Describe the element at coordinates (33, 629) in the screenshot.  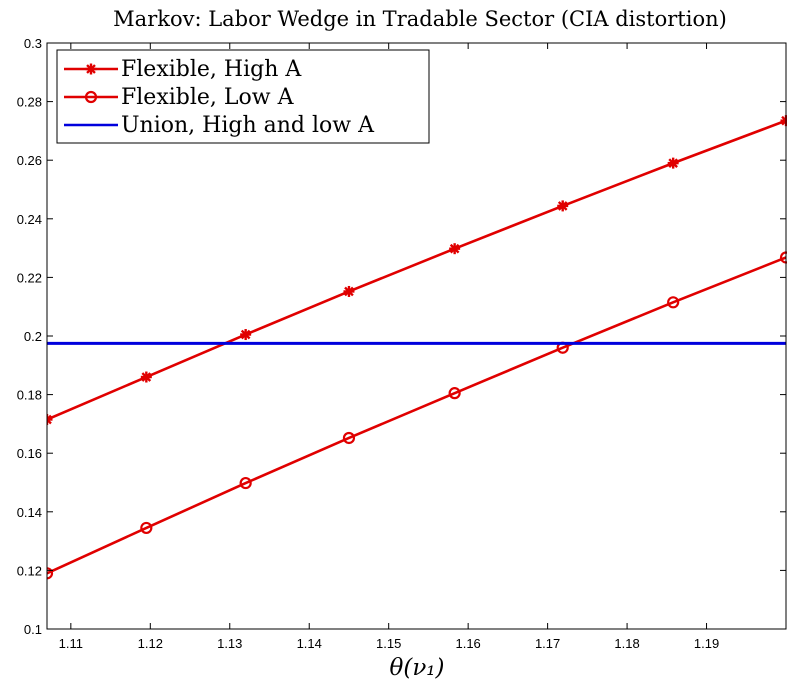
I see `y-tick-label: 0.1` at that location.